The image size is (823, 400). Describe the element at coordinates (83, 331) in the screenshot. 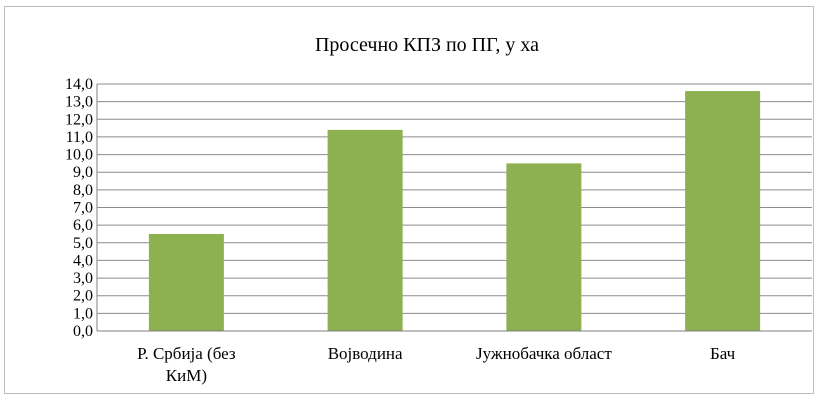

I see `y-tick-label: 0,0` at that location.